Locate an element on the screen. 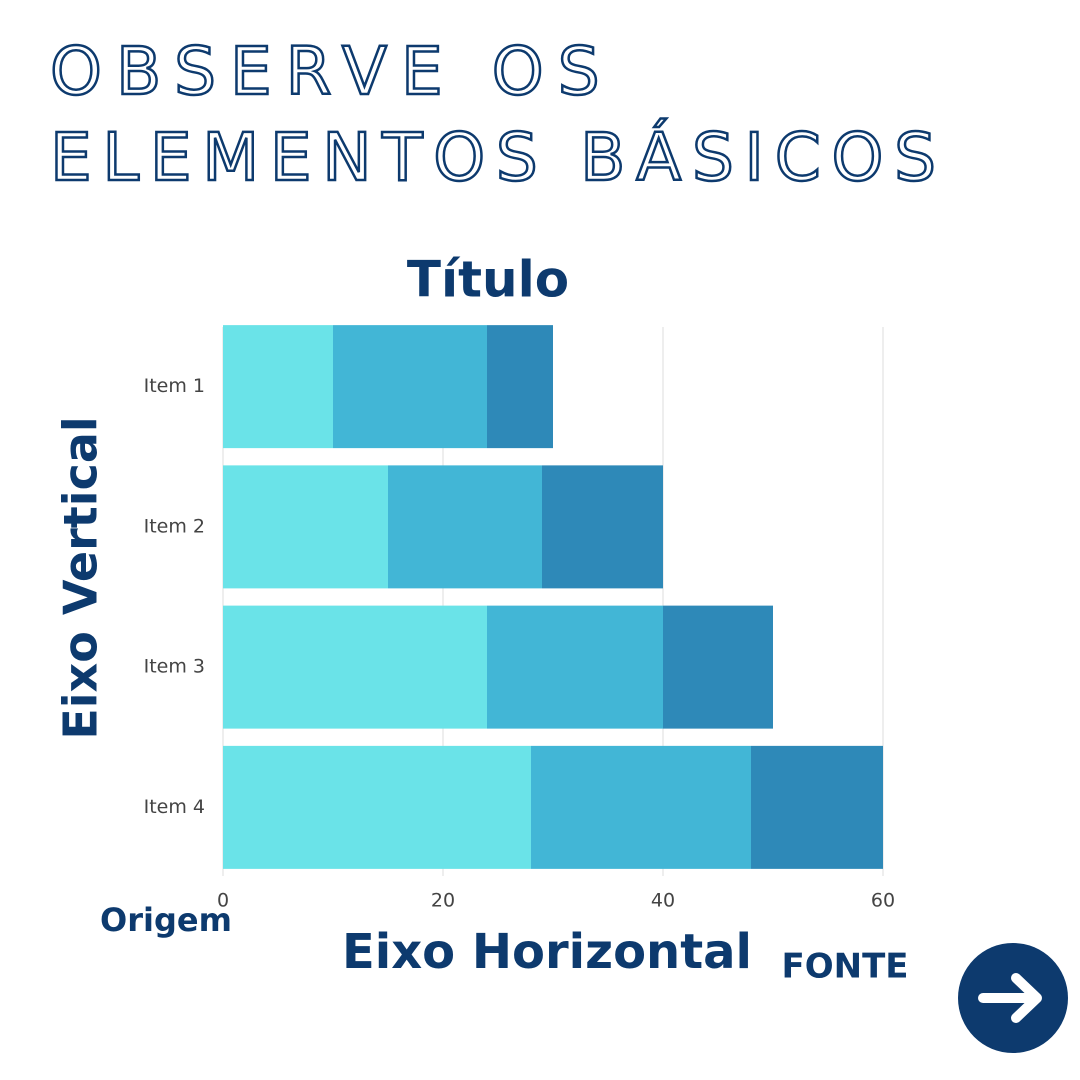  x-axis-label: Eixo Horizontal is located at coordinates (547, 952).